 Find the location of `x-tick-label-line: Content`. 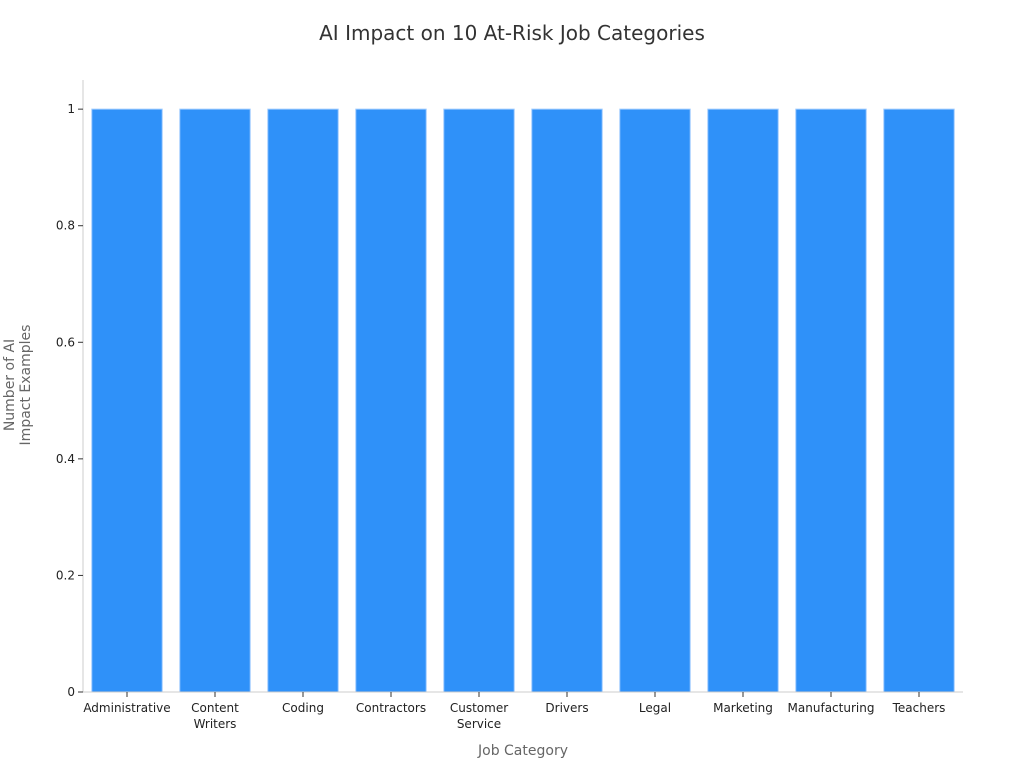

x-tick-label-line: Content is located at coordinates (215, 708).